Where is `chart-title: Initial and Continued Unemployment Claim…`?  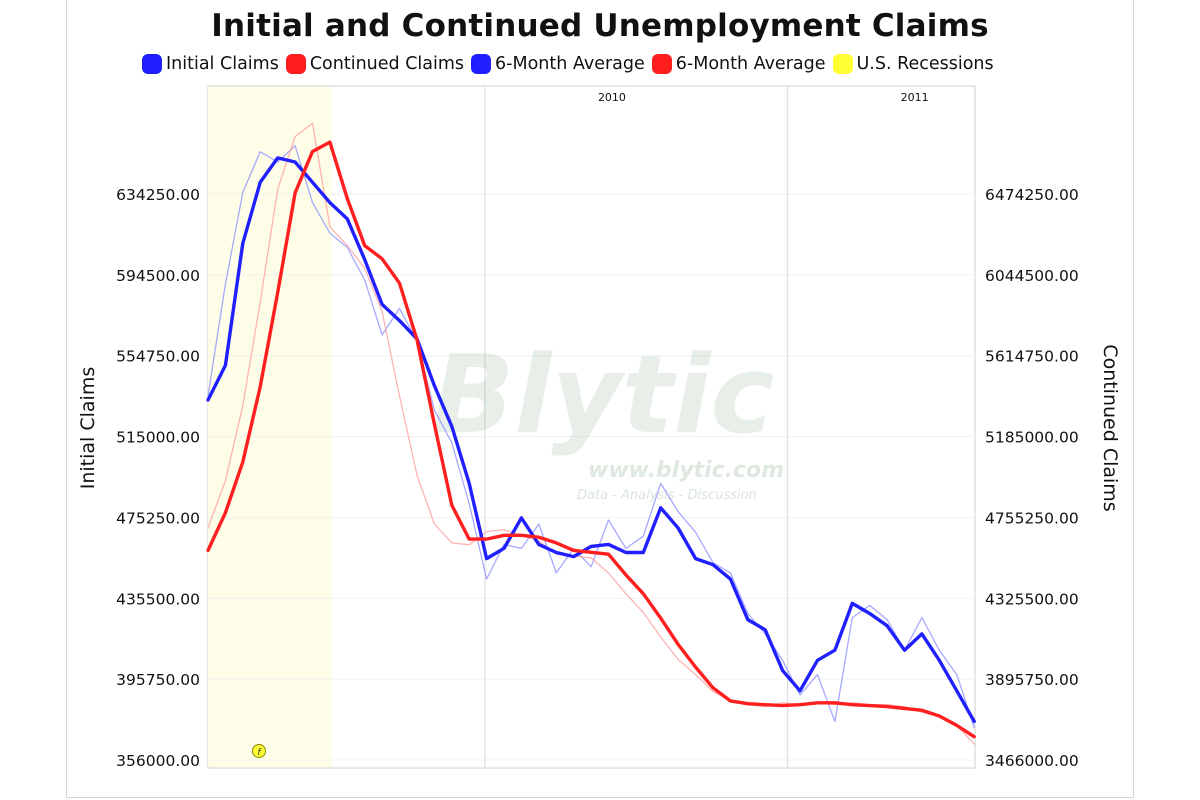
chart-title: Initial and Continued Unemployment Claim… is located at coordinates (600, 26).